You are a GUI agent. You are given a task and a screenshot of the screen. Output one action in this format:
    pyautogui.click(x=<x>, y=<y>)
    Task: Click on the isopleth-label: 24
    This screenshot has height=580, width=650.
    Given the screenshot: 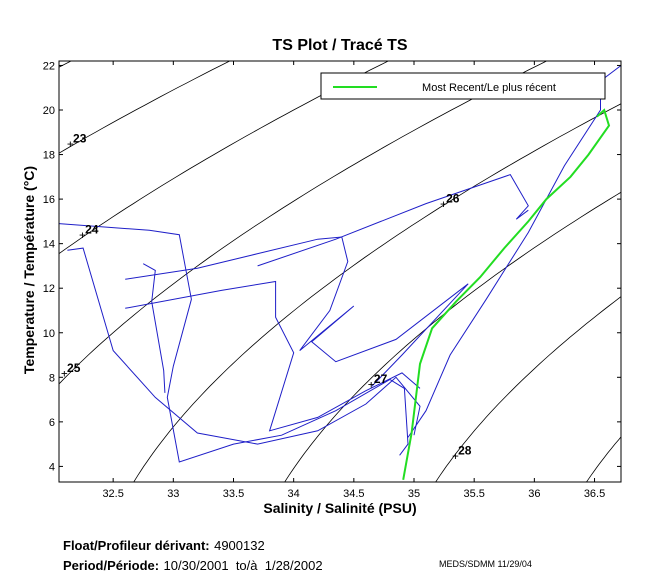 What is the action you would take?
    pyautogui.click(x=92, y=230)
    